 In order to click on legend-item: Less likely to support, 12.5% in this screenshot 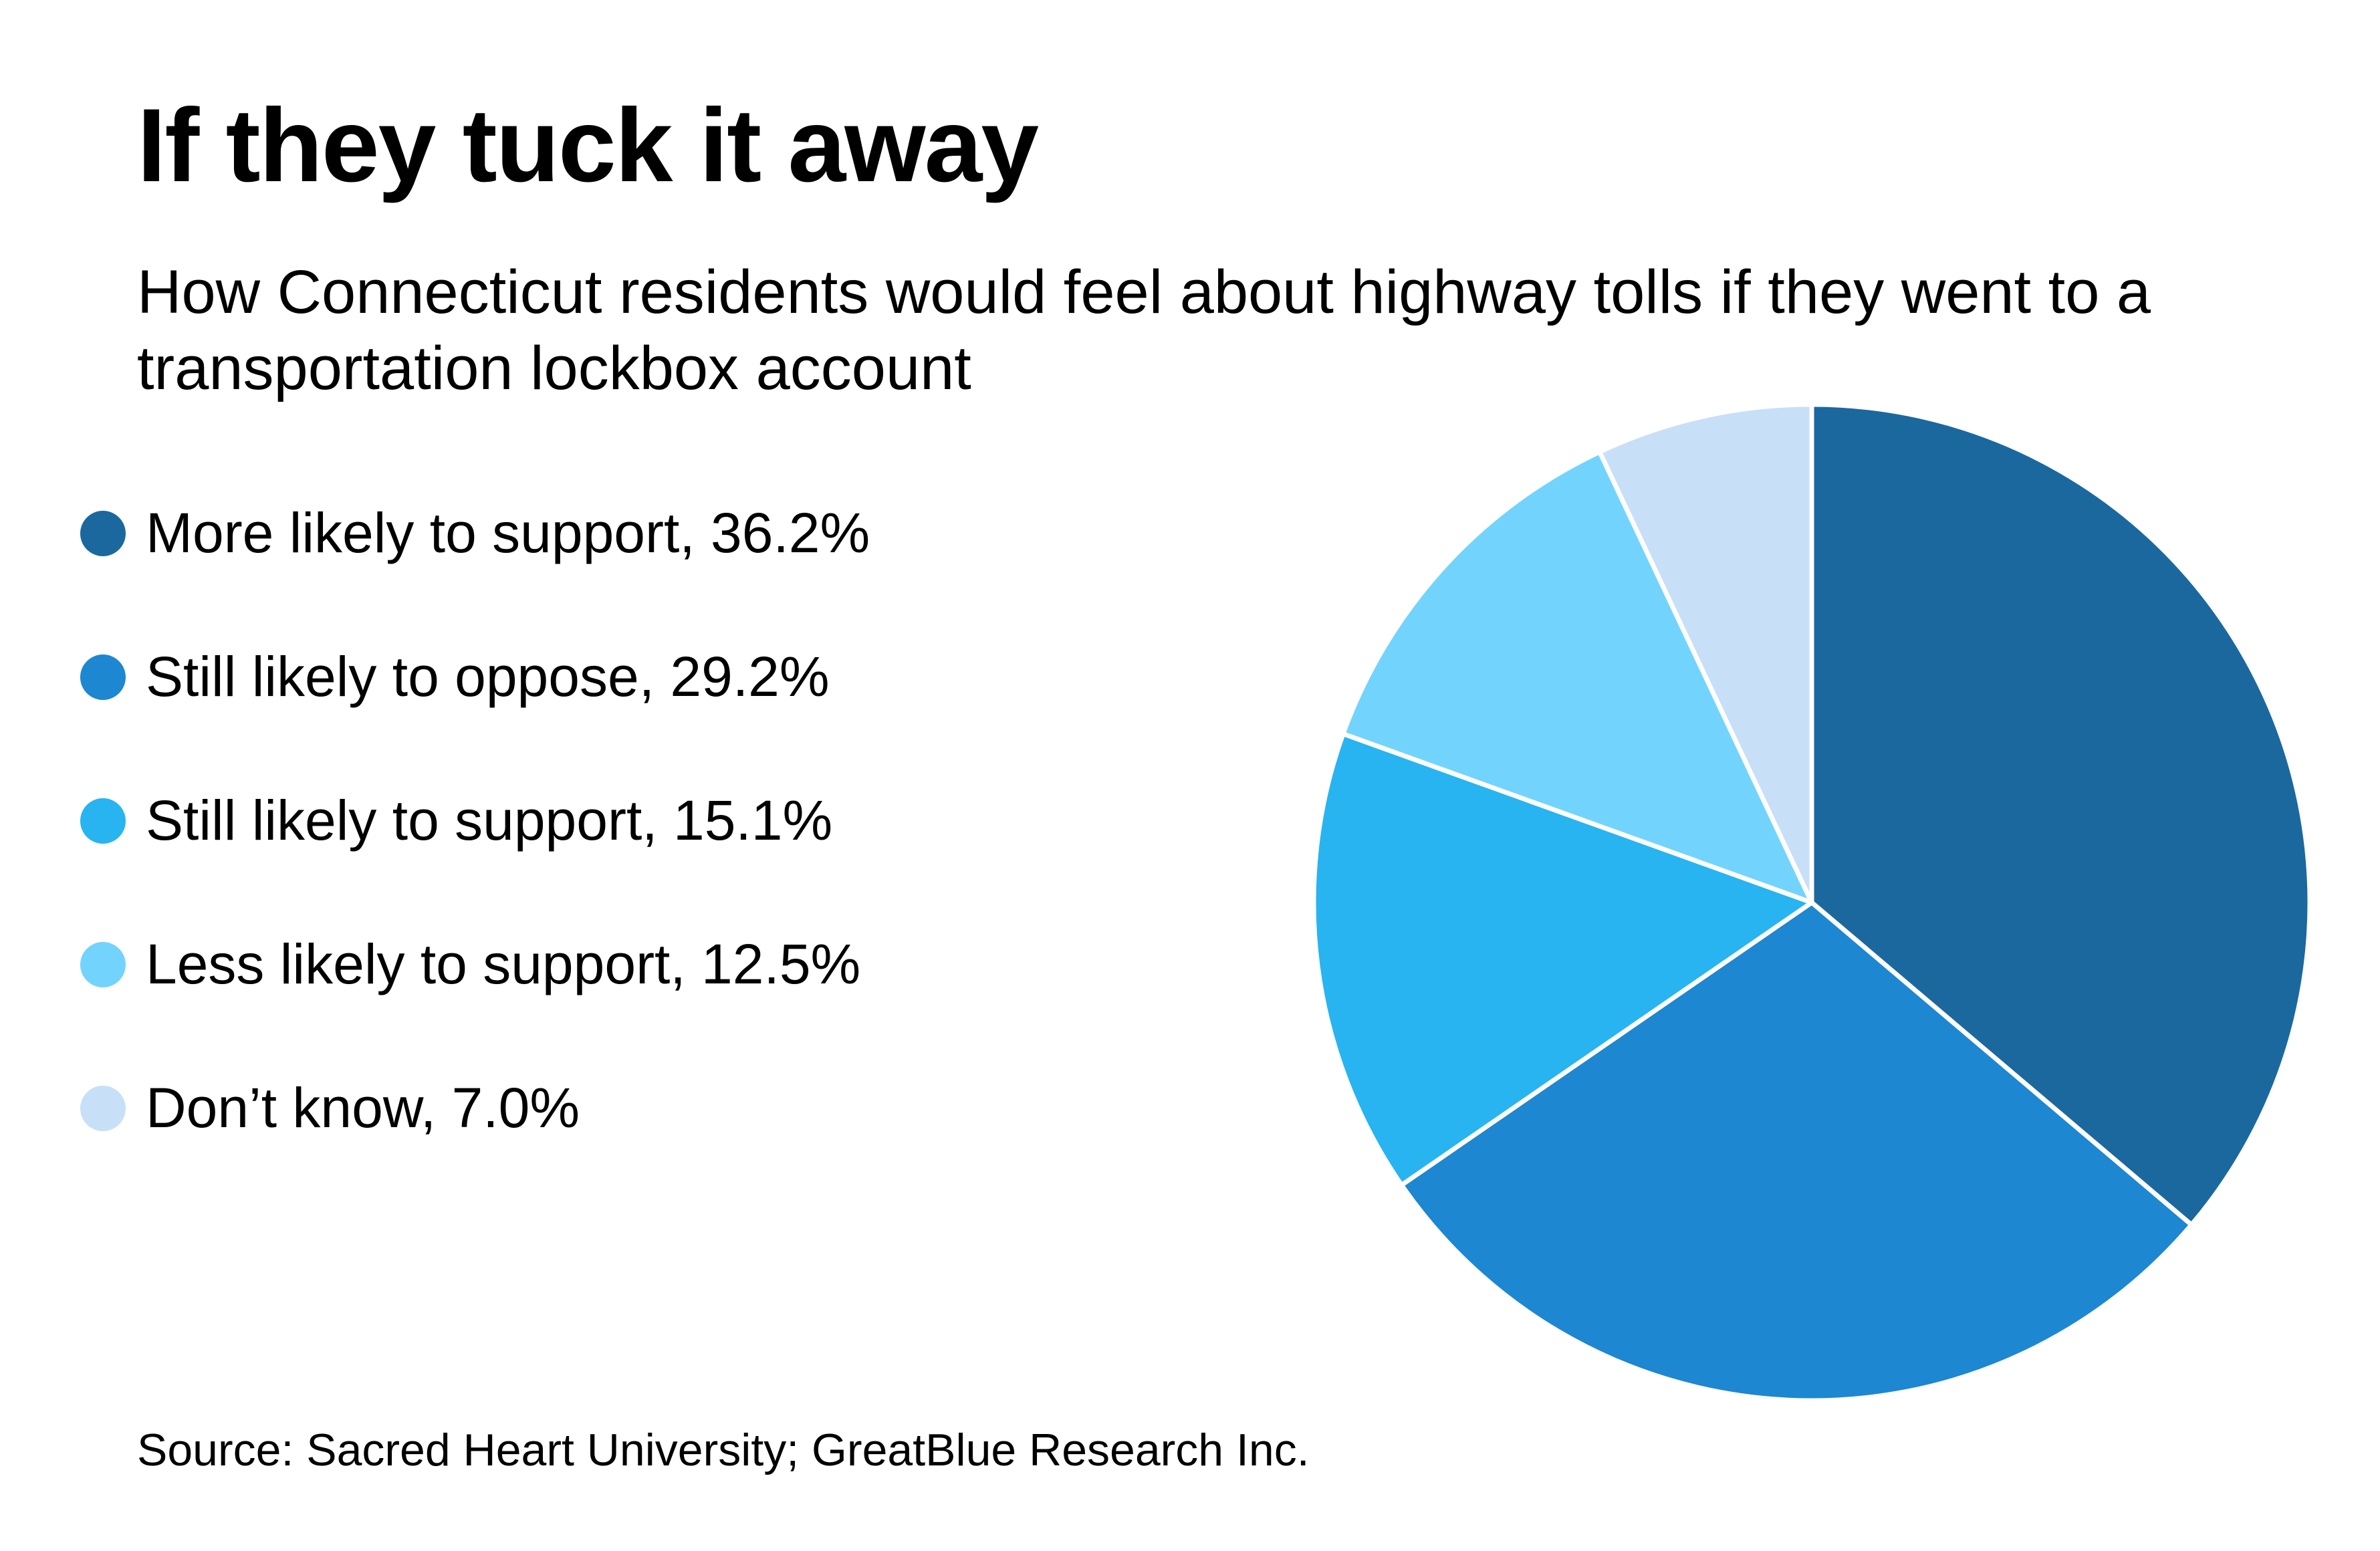, I will do `click(475, 964)`.